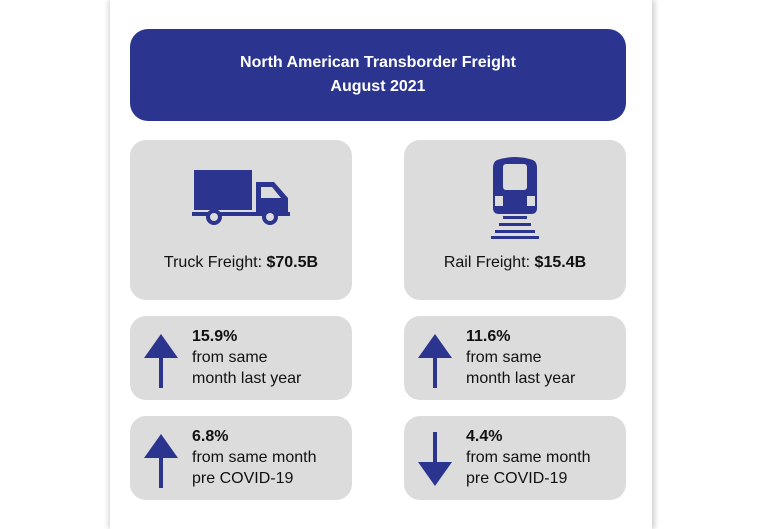 This screenshot has width=761, height=529. I want to click on rail-freight-label: Rail Freight: $15.4B, so click(515, 263).